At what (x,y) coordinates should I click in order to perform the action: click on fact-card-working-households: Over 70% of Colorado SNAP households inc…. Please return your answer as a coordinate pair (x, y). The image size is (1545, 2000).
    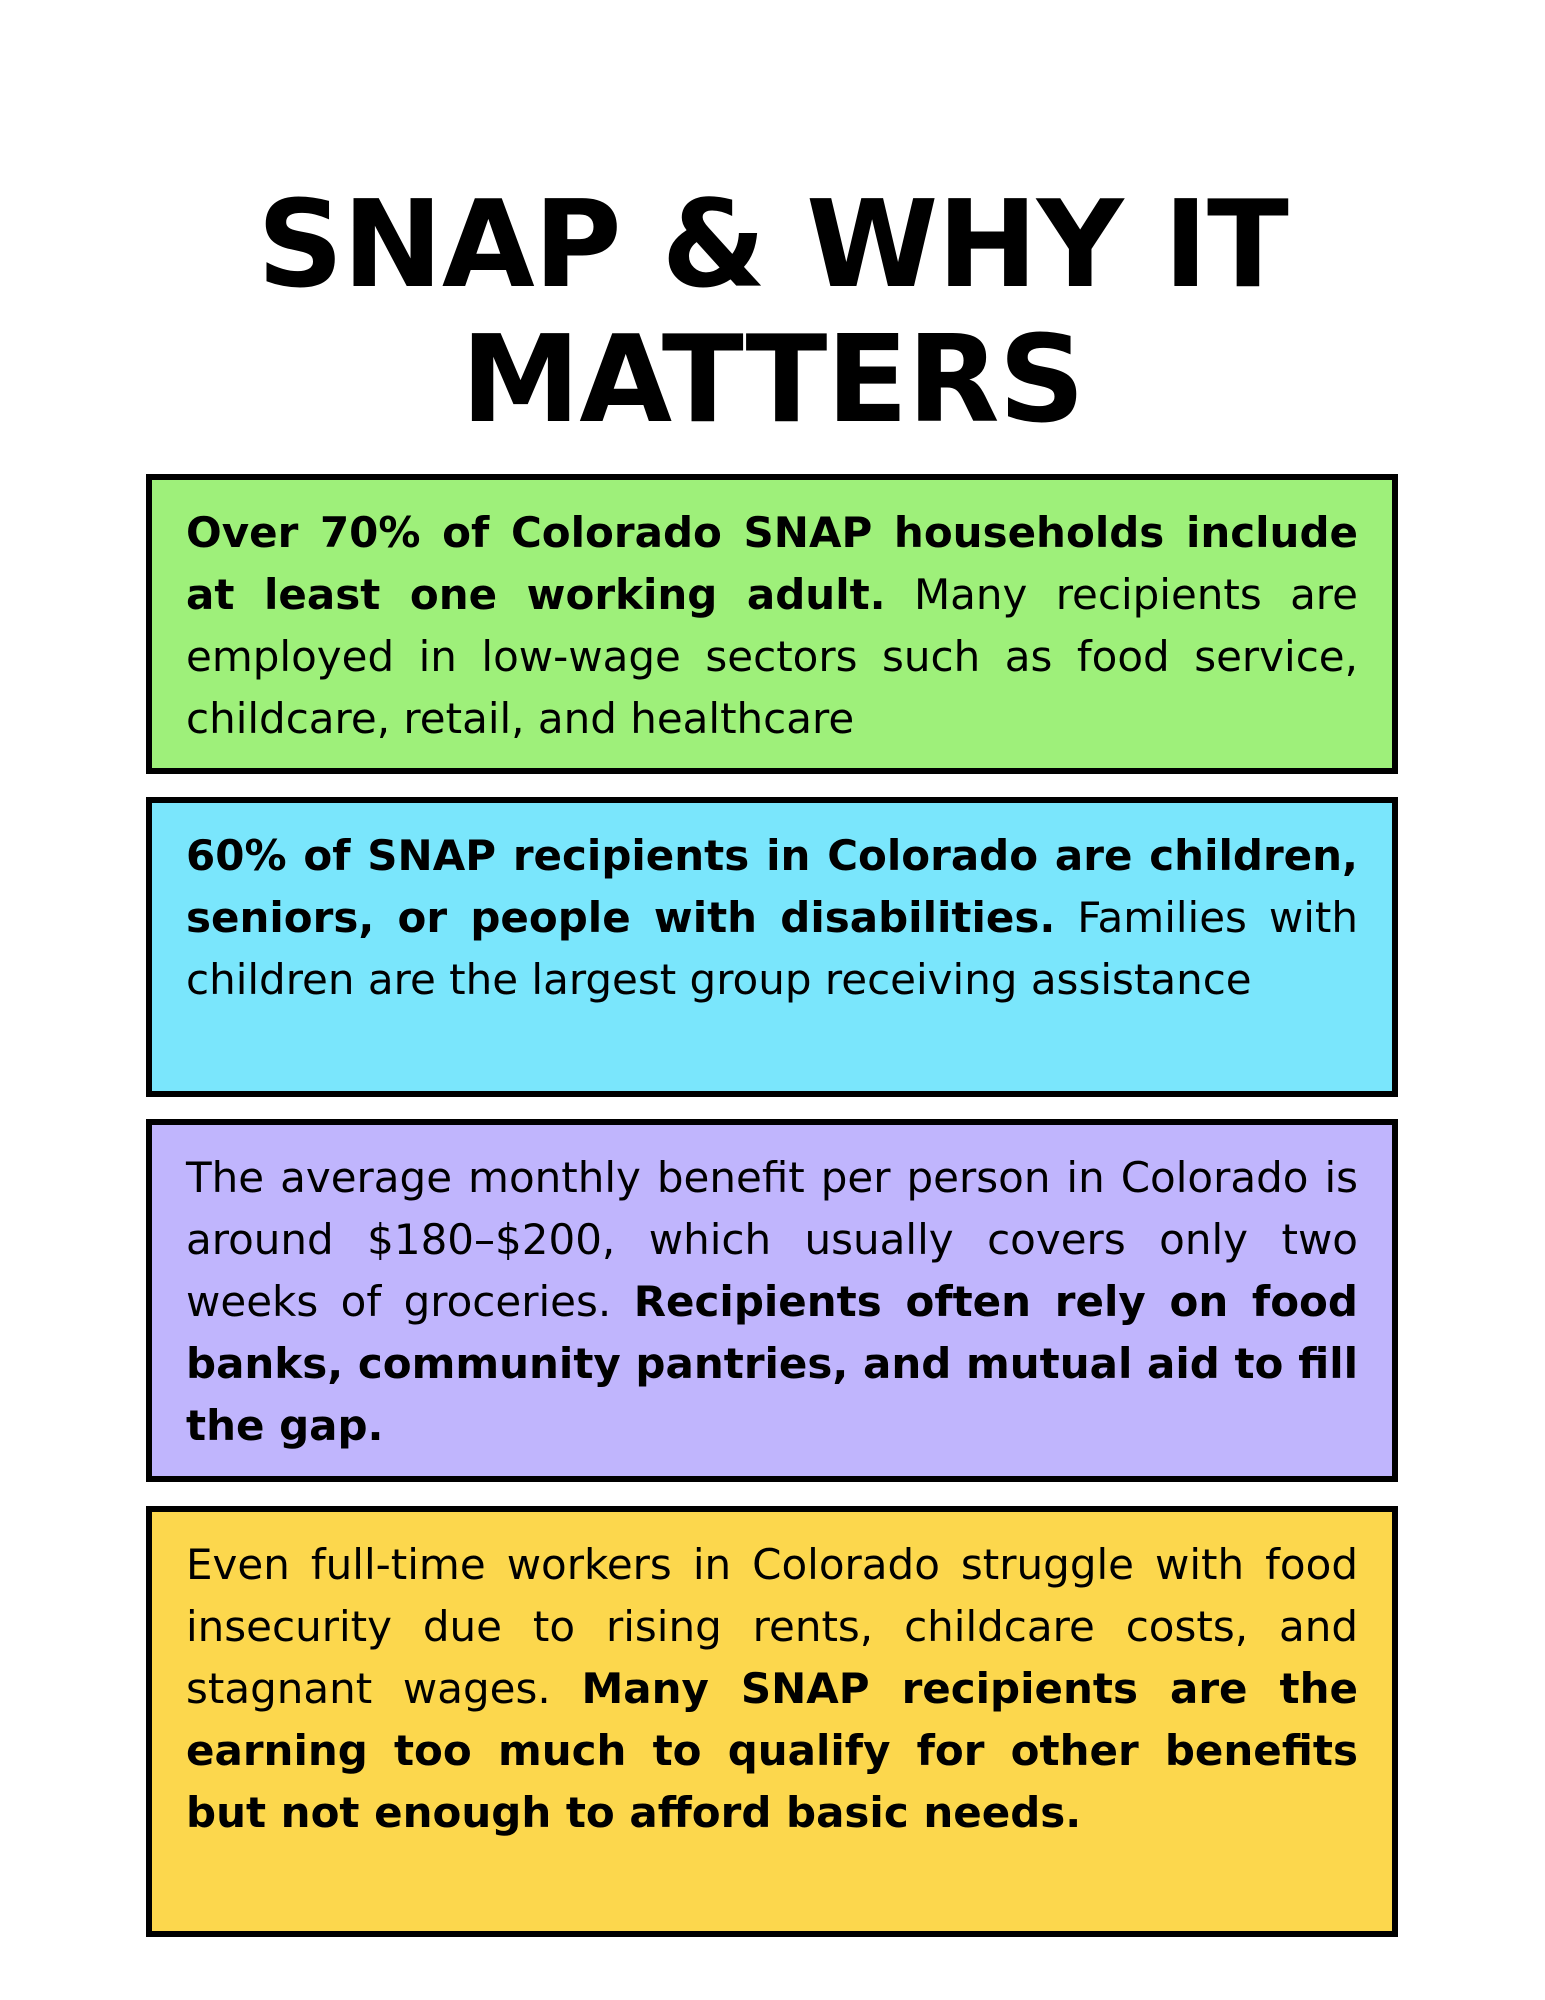
    Looking at the image, I should click on (772, 624).